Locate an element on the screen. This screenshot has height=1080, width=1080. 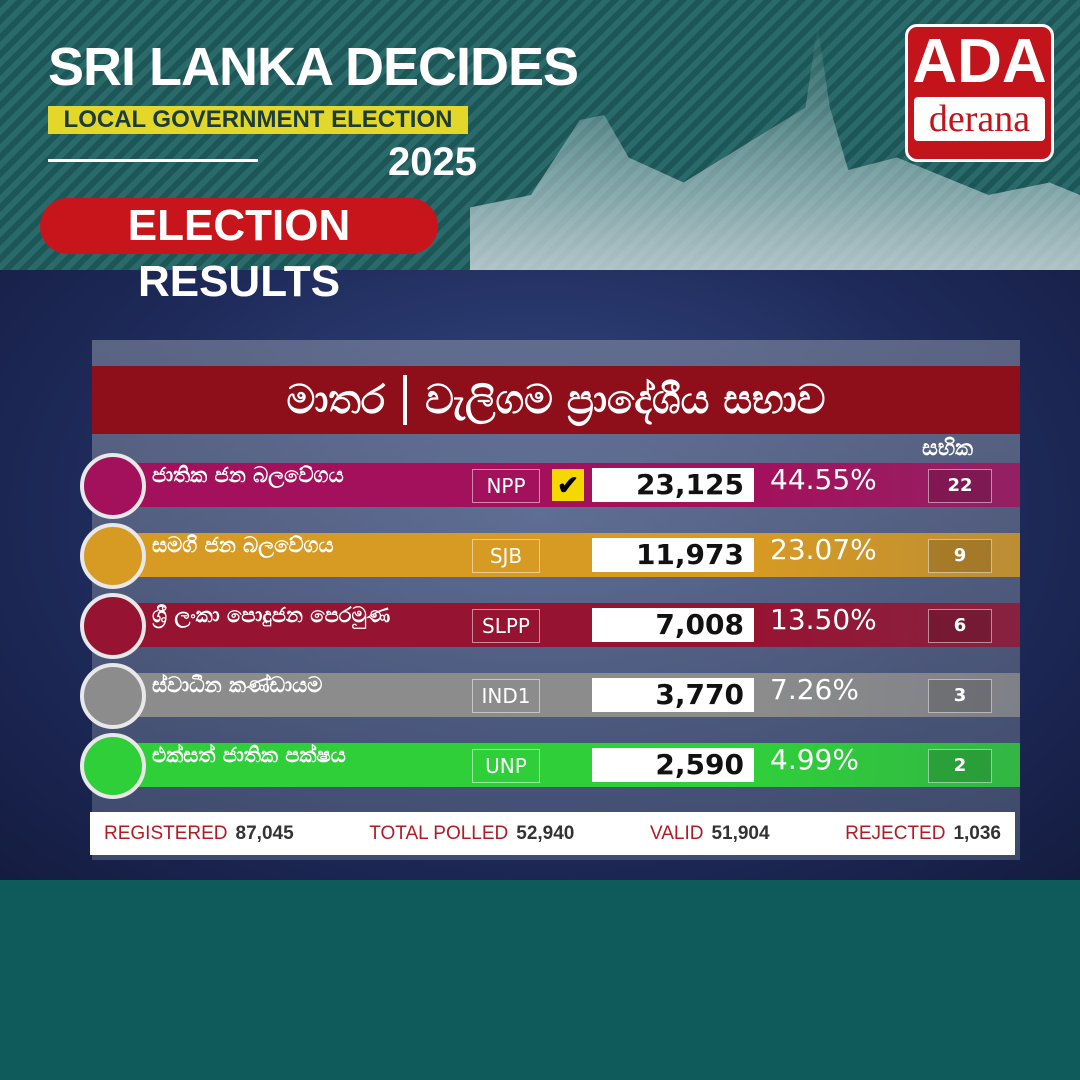
stat-label: REGISTERED is located at coordinates (166, 833).